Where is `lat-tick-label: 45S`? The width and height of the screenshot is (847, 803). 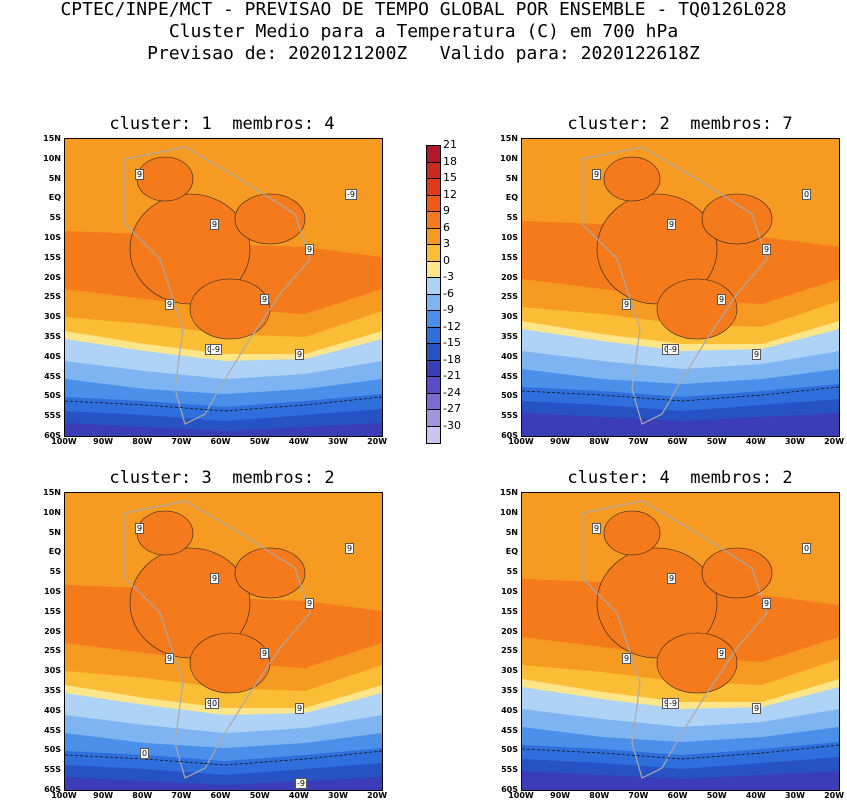
lat-tick-label: 45S is located at coordinates (509, 376).